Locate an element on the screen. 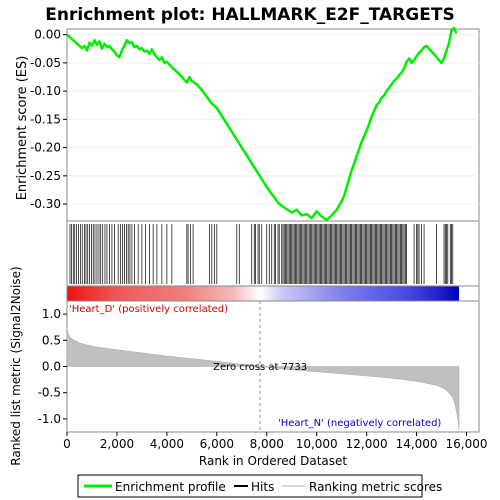 Image resolution: width=500 pixels, height=500 pixels. positive-correlated-label: 'Heart_D' (positively correlated) is located at coordinates (148, 309).